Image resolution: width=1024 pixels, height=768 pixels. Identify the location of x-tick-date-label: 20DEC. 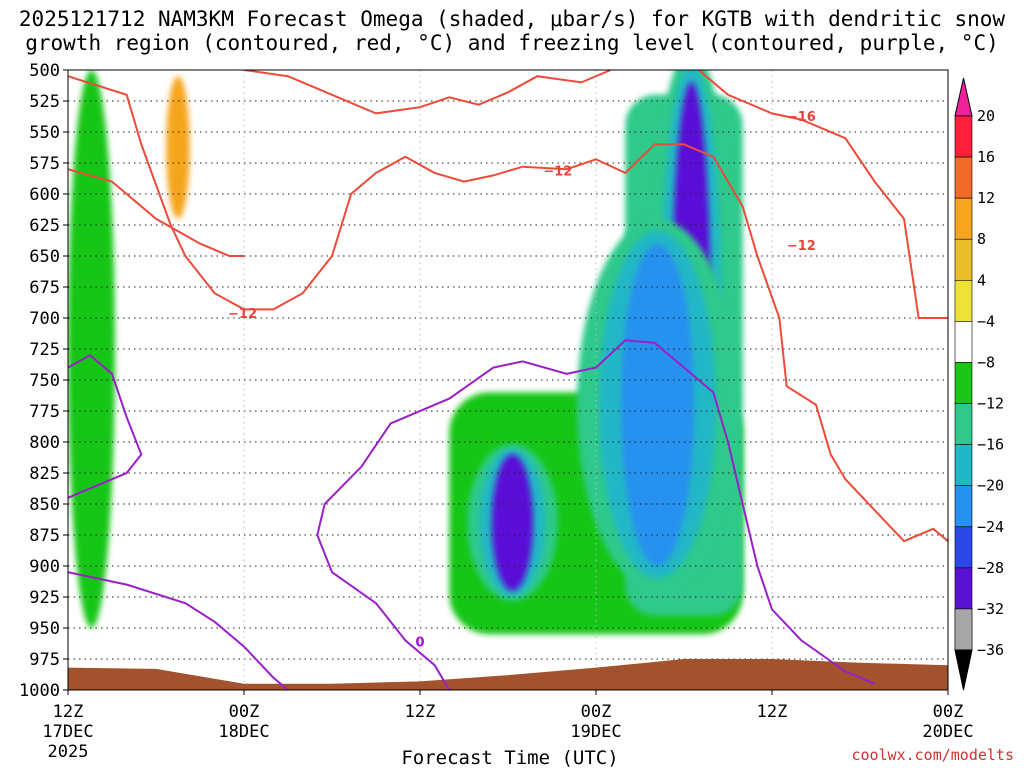
(947, 732).